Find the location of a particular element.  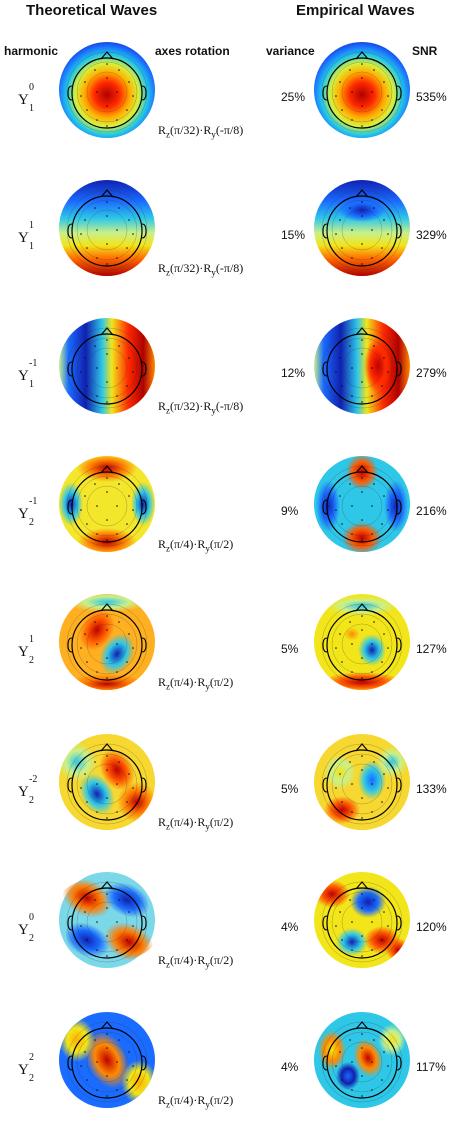

empirical-topomap is located at coordinates (362, 228).